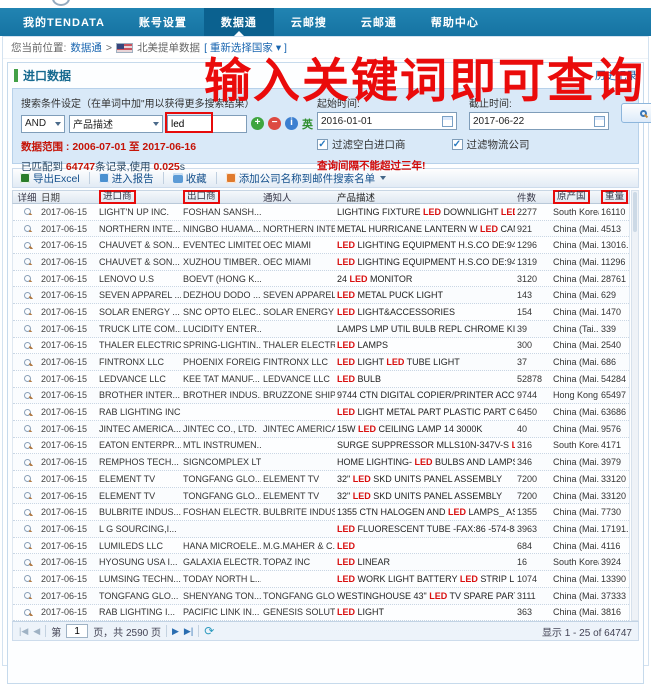 The height and width of the screenshot is (684, 651). Describe the element at coordinates (209, 631) in the screenshot. I see `refresh-icon: ⟳` at that location.